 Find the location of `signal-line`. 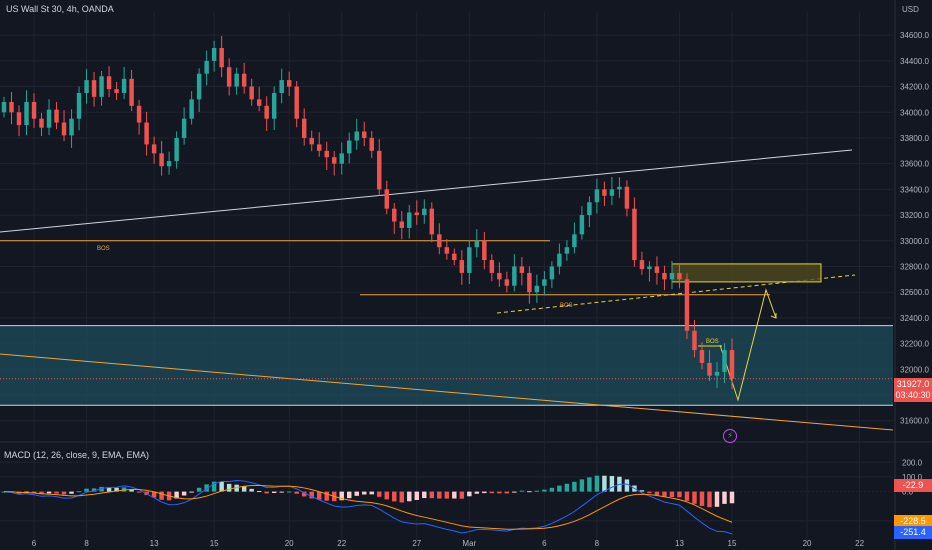

signal-line is located at coordinates (368, 507).